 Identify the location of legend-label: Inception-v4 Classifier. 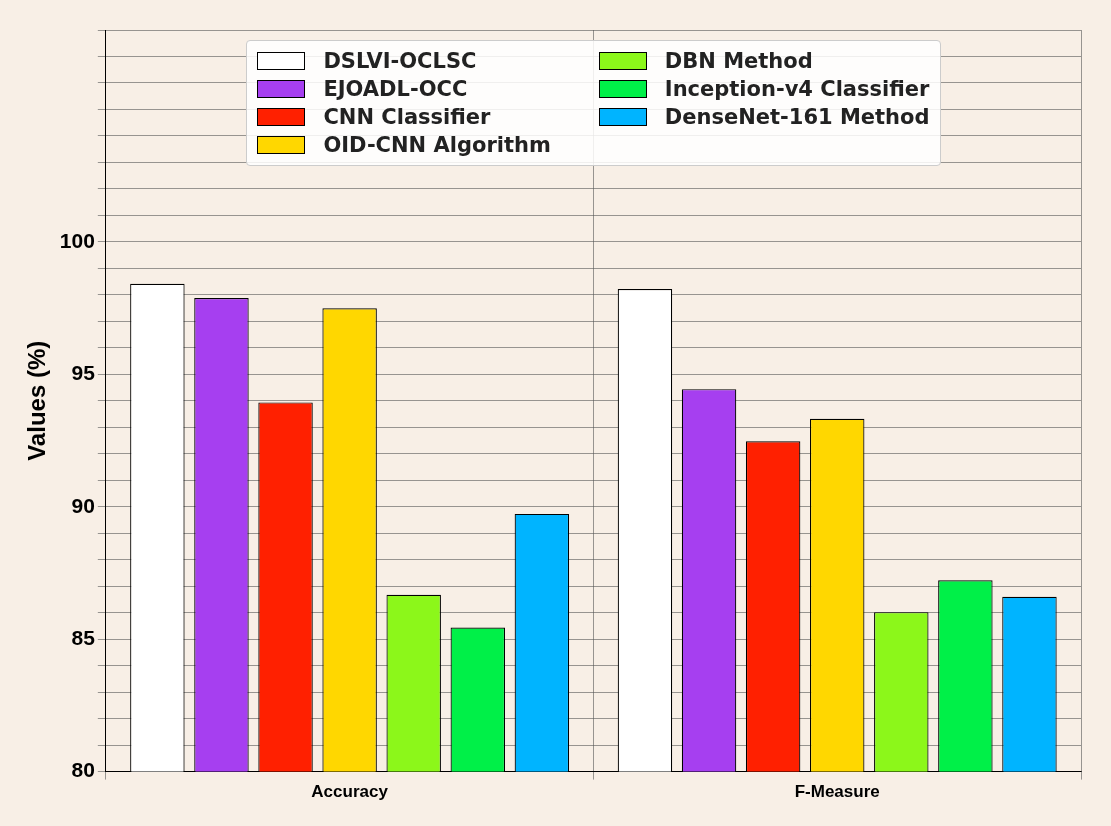
(797, 89).